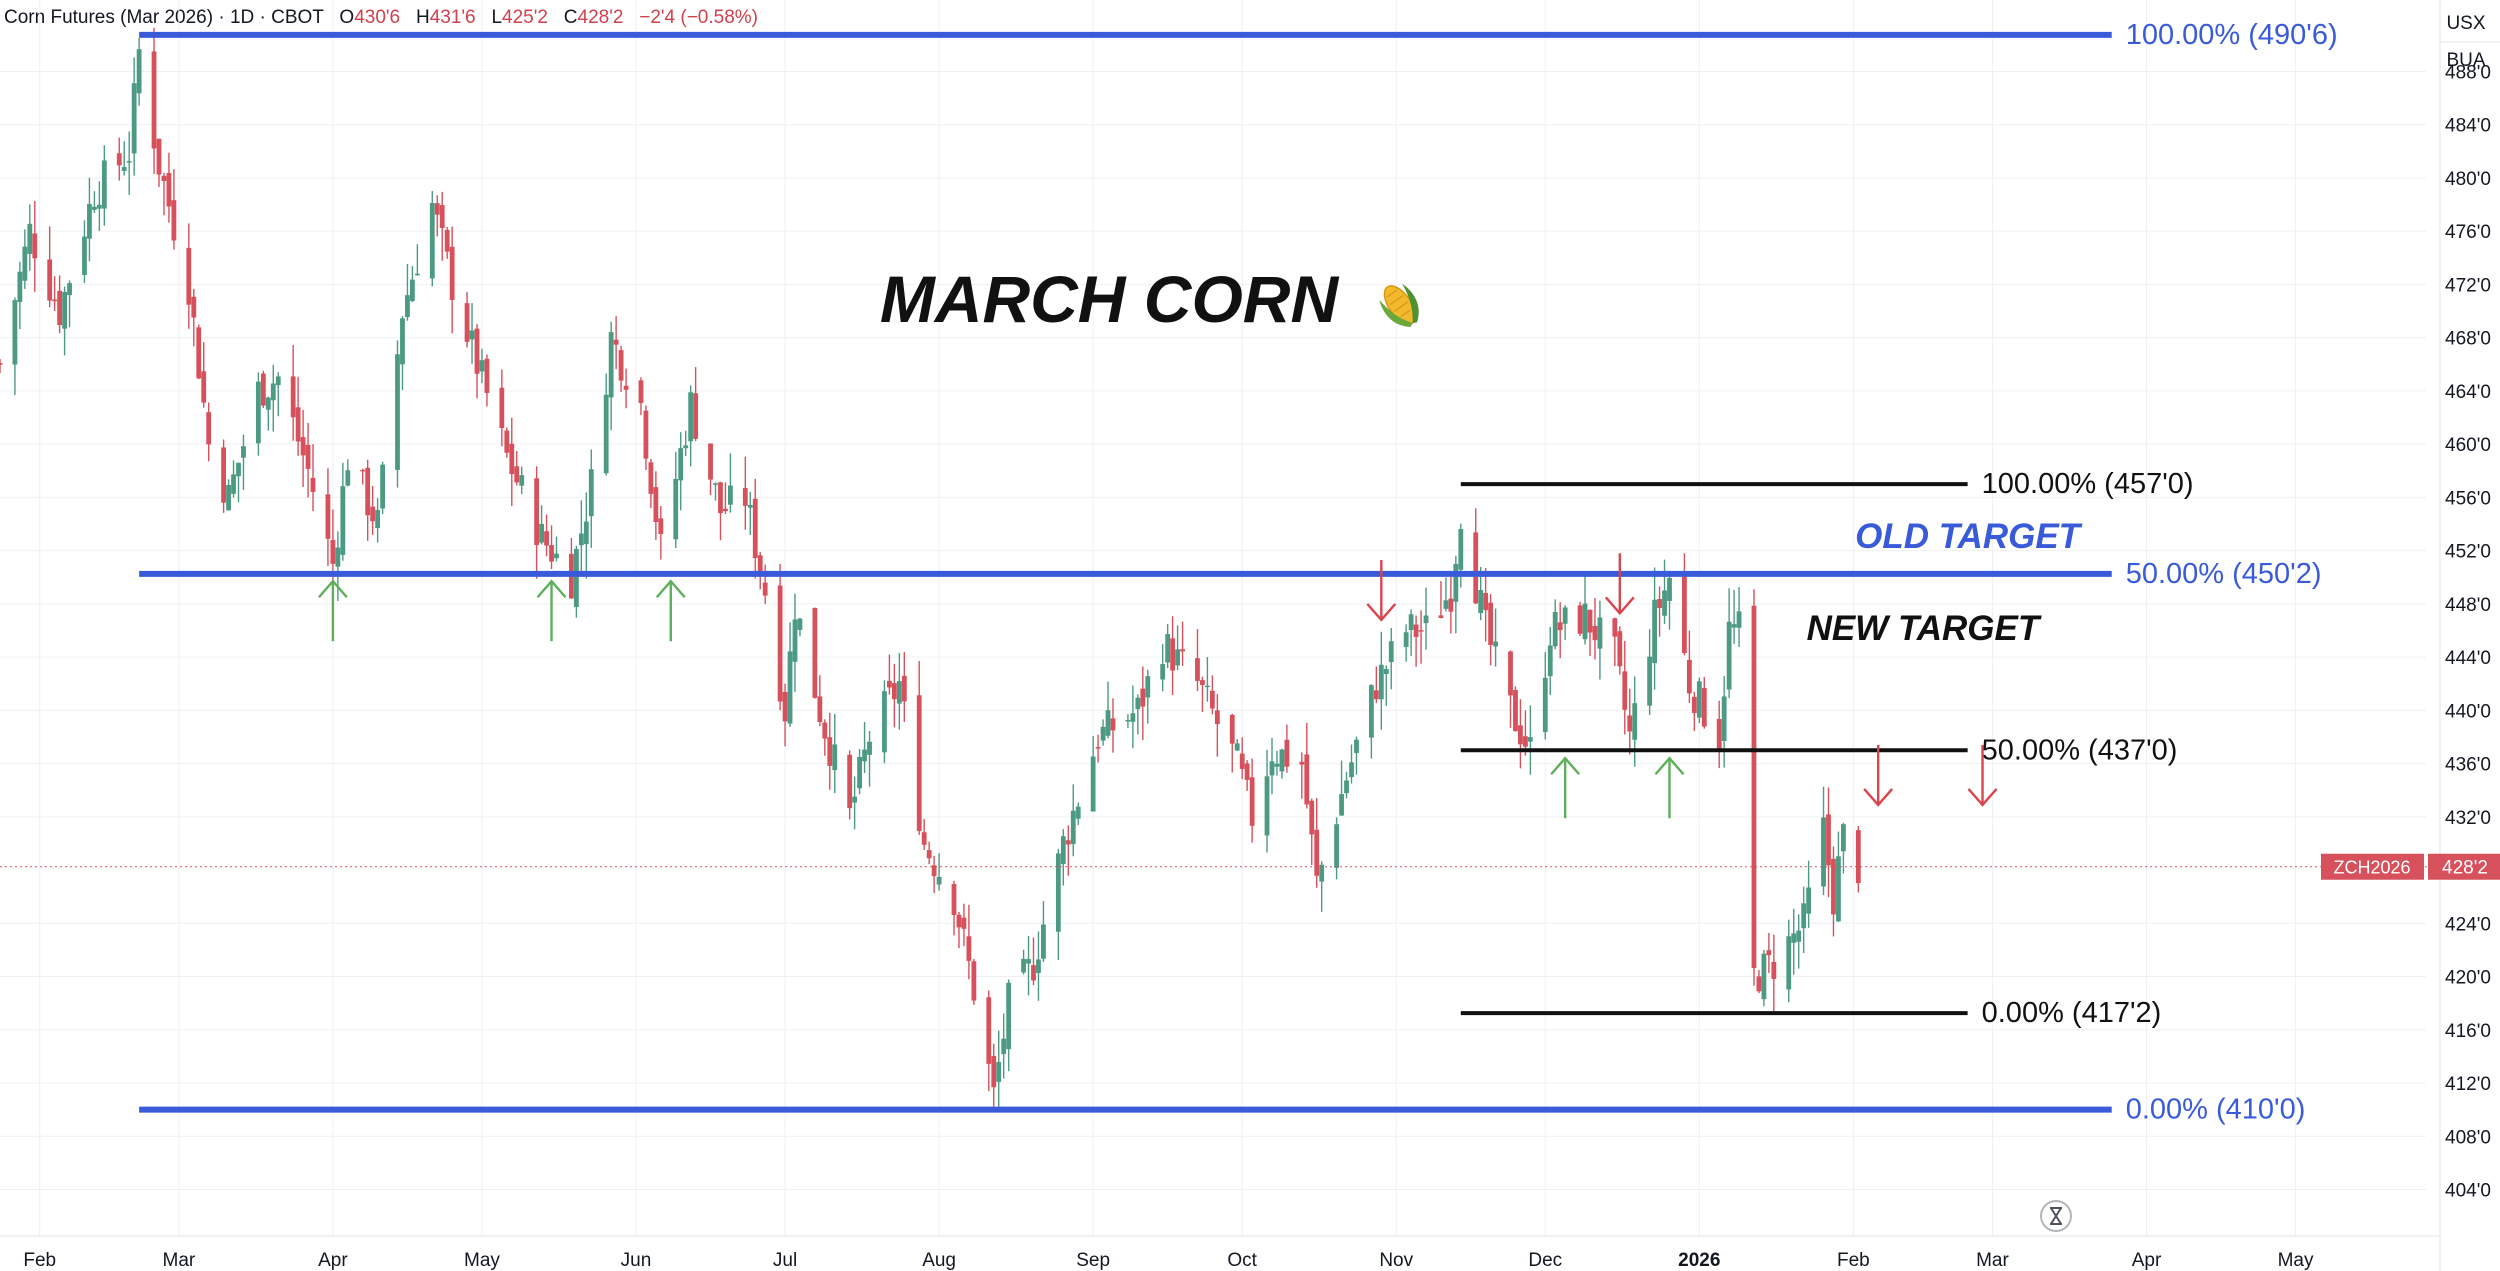 Image resolution: width=2500 pixels, height=1271 pixels. Describe the element at coordinates (785, 1260) in the screenshot. I see `x-tick-label: Jul` at that location.